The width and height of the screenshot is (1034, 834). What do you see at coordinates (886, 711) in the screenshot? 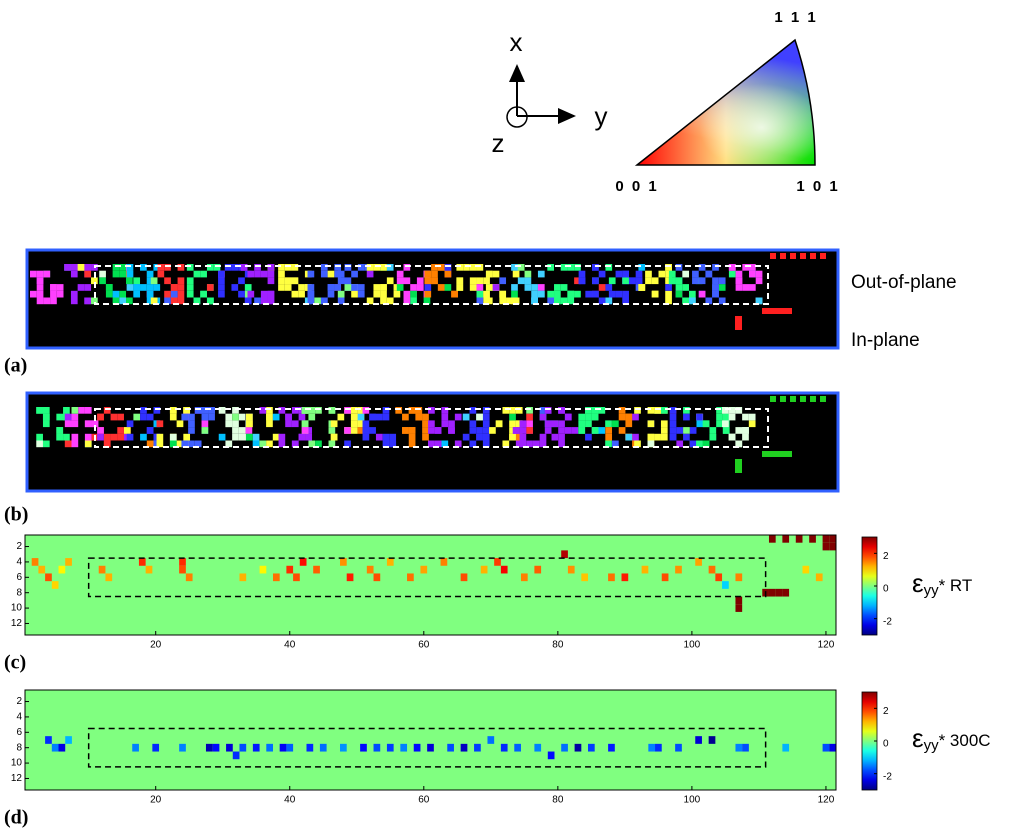
I see `colorbar-tick-label: 2` at bounding box center [886, 711].